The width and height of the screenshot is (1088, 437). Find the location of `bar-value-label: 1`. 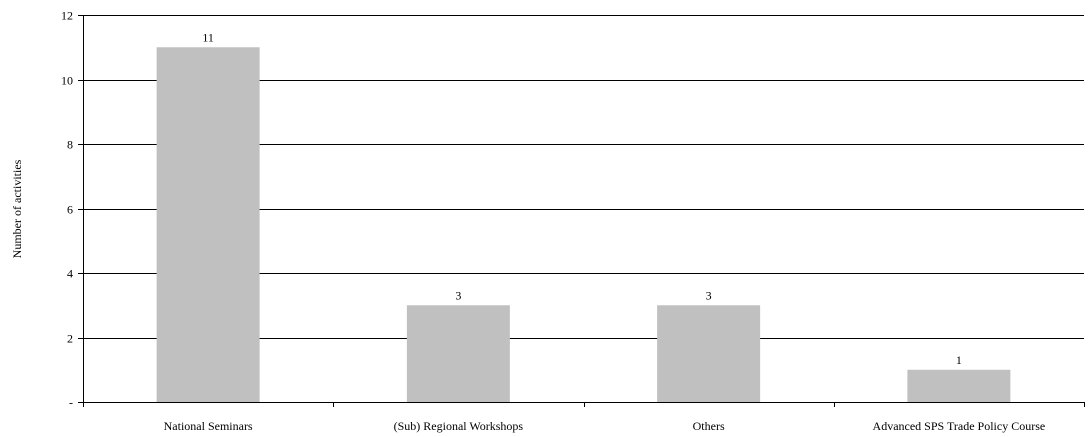

bar-value-label: 1 is located at coordinates (959, 360).